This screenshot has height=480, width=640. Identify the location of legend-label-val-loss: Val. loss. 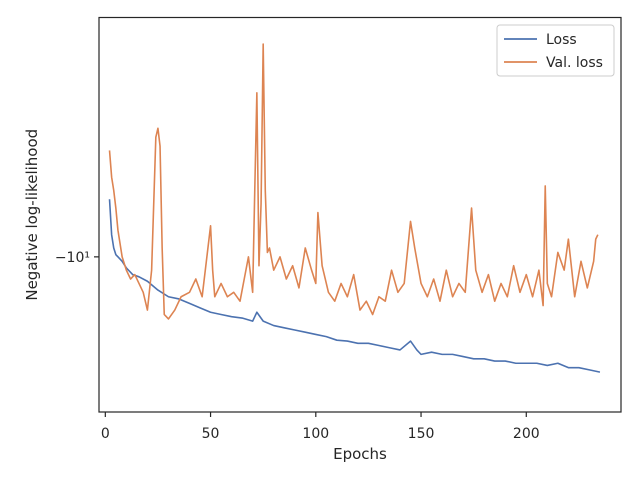
(574, 63).